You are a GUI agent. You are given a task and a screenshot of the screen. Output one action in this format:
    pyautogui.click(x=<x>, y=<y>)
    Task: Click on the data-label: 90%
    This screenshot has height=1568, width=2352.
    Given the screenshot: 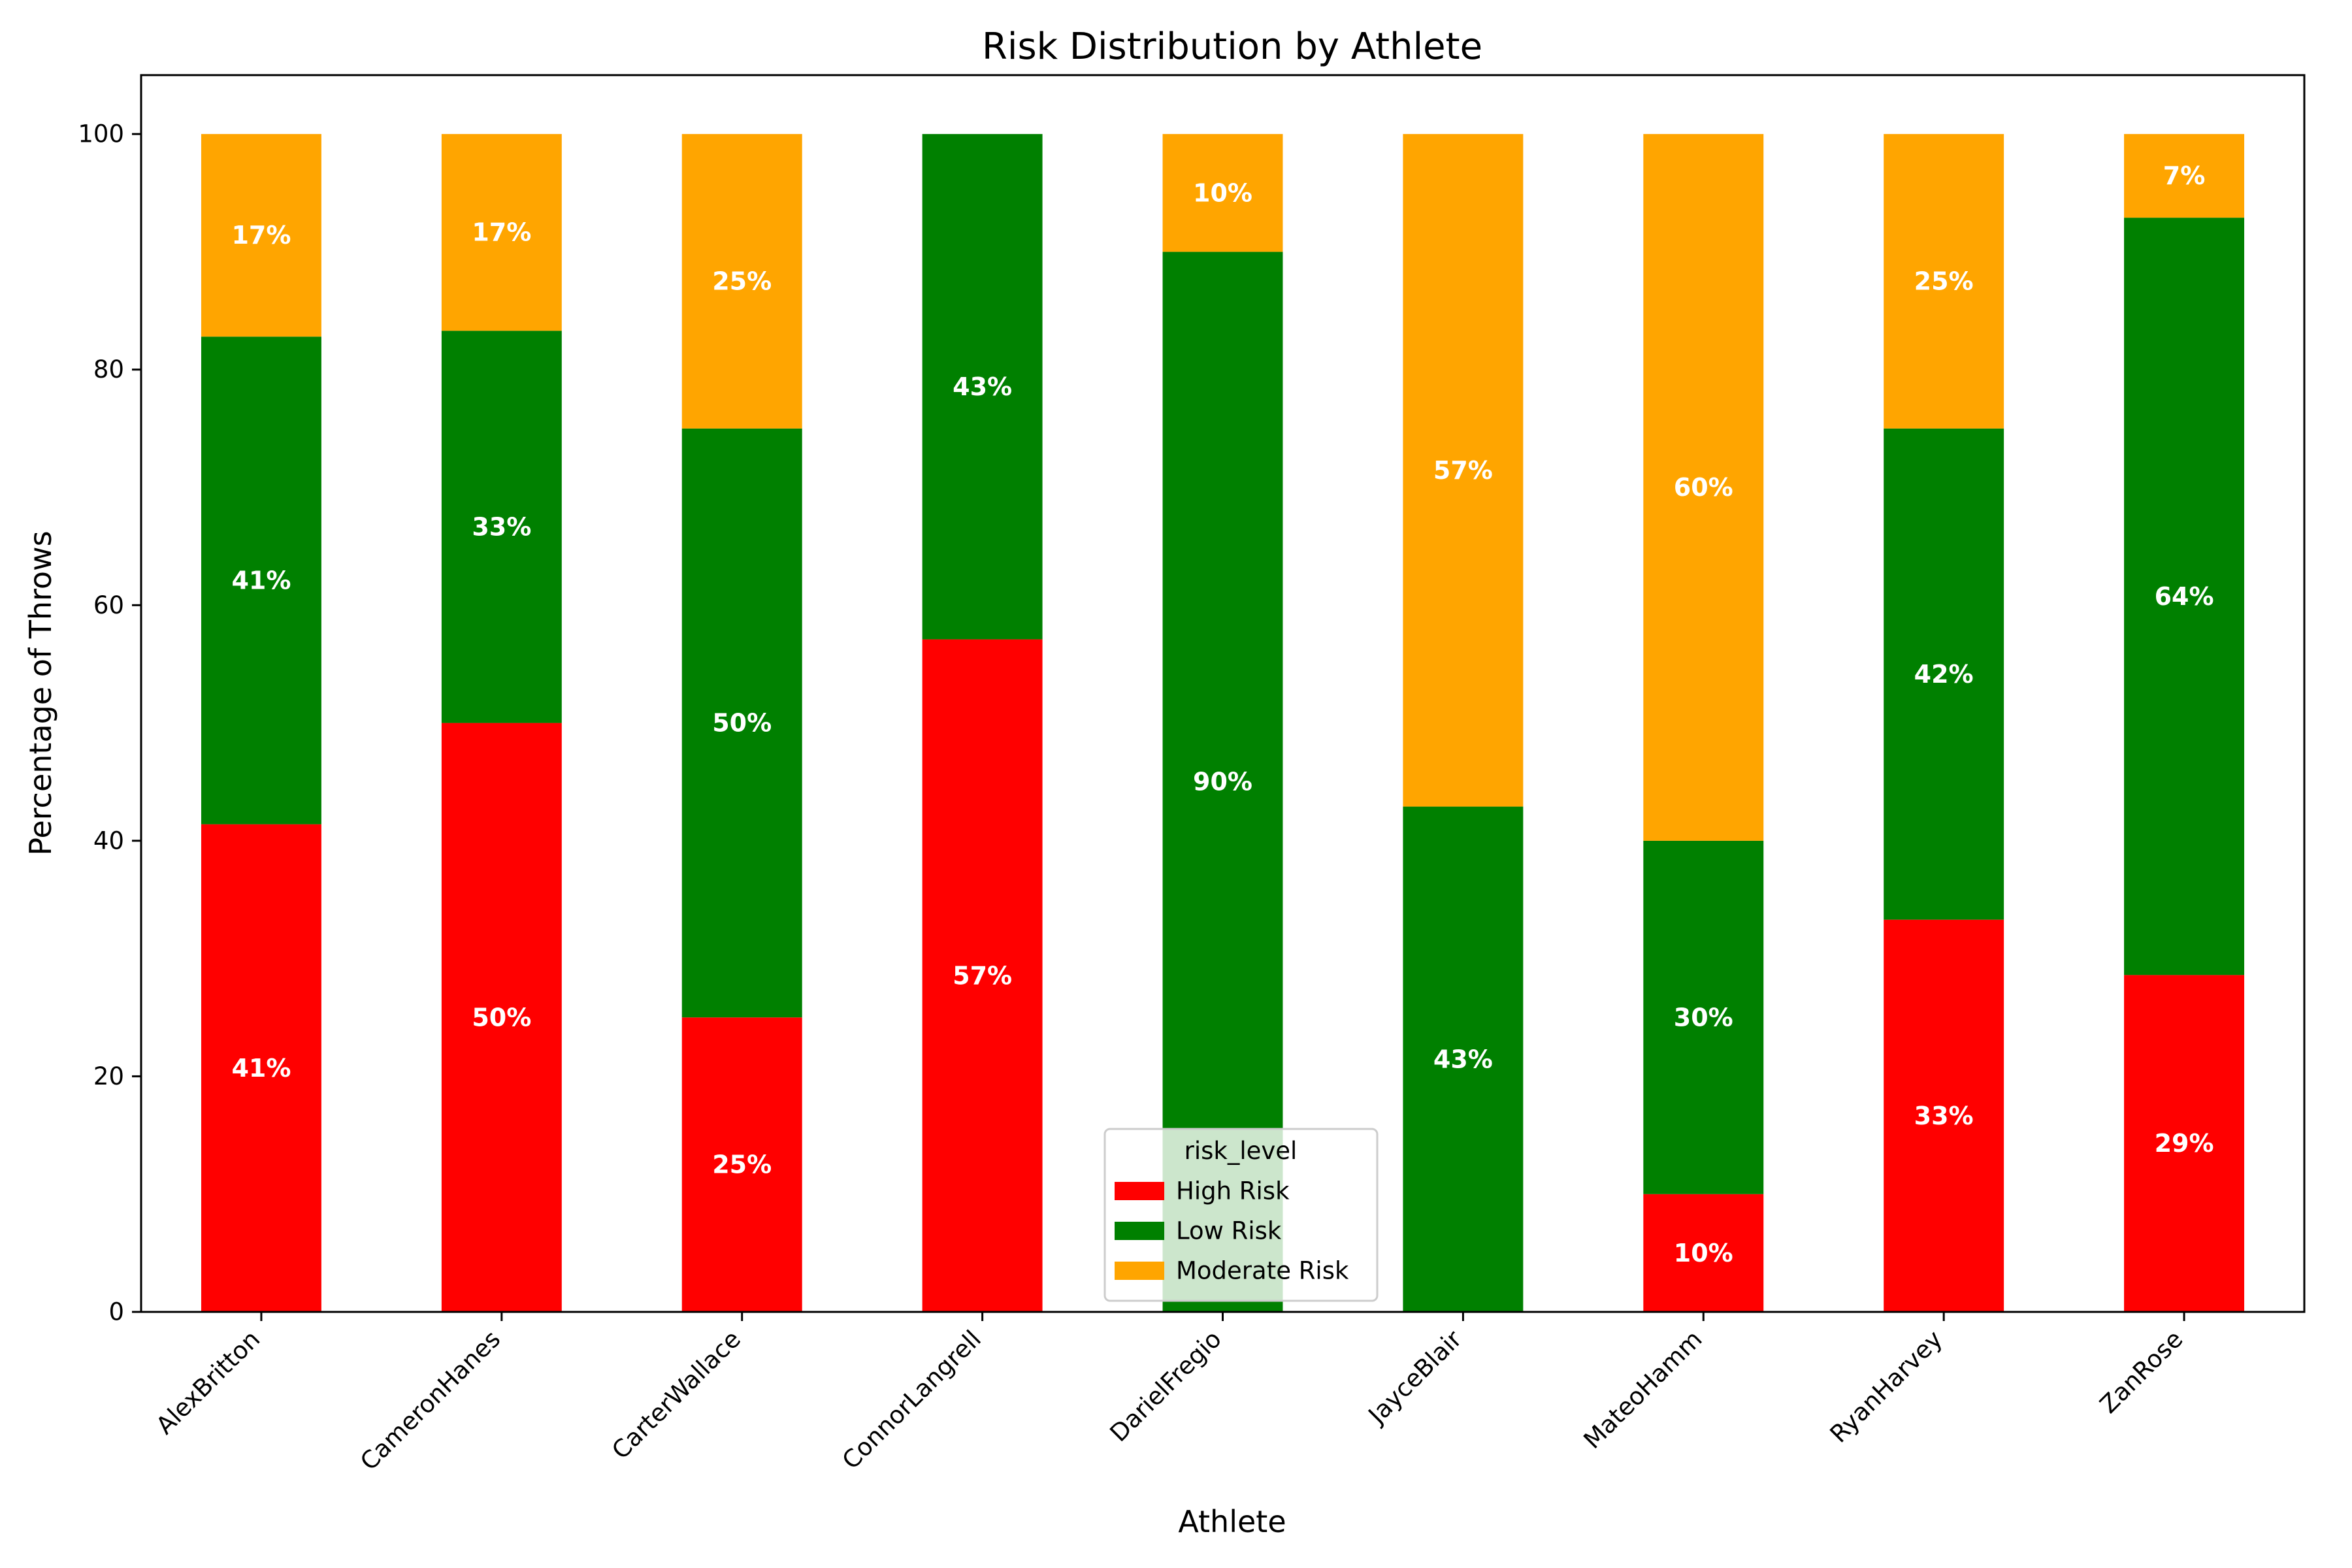 What is the action you would take?
    pyautogui.click(x=1222, y=782)
    